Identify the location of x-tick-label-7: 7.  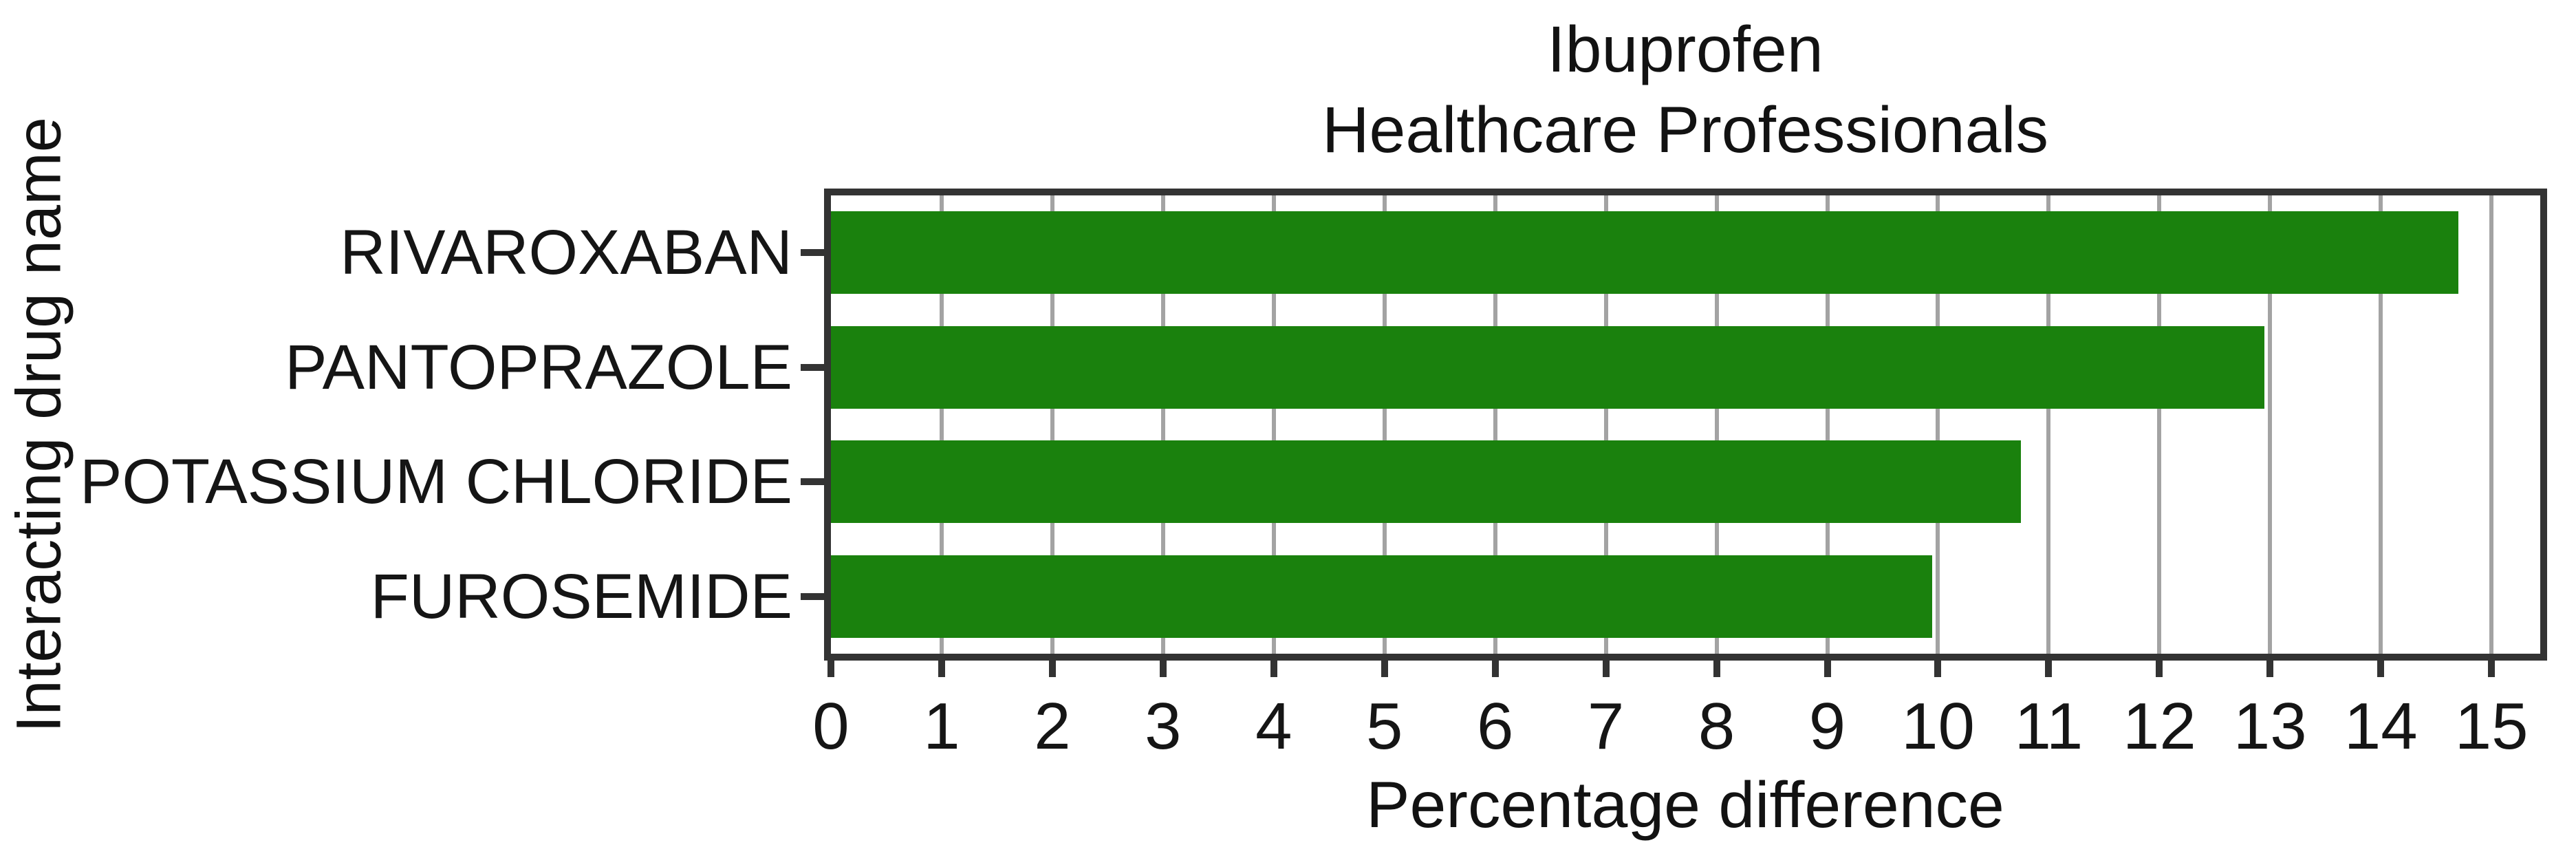
(1606, 726).